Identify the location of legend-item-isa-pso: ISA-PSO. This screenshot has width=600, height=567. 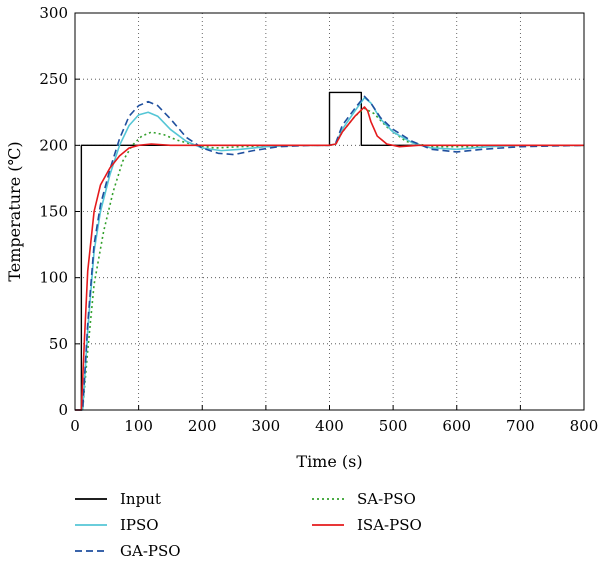
(367, 525).